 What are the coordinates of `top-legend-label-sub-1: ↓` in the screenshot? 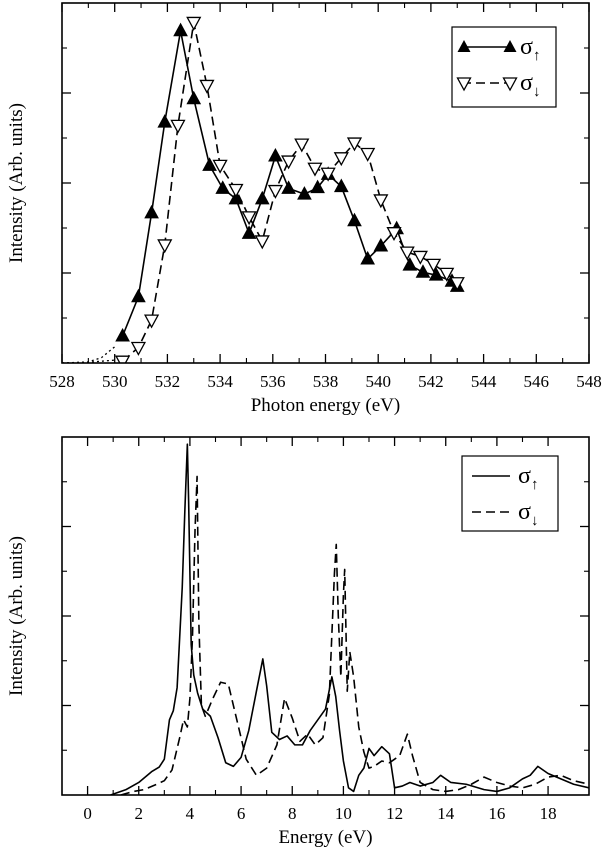 It's located at (537, 92).